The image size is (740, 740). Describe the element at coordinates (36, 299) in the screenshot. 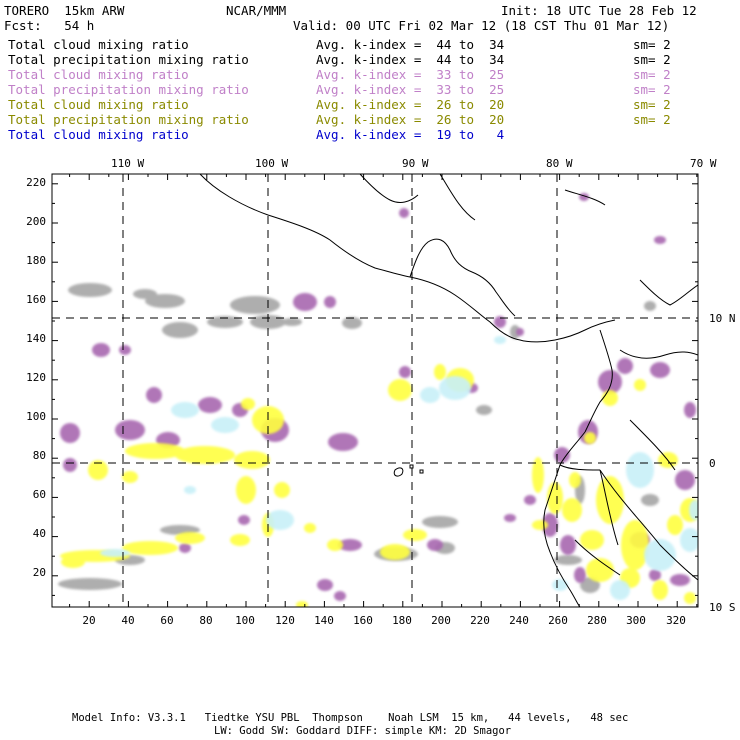

I see `y-tick-label: 160` at that location.